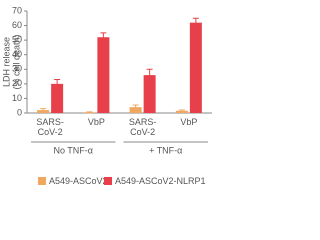 The image size is (320, 240). What do you see at coordinates (17, 40) in the screenshot?
I see `y-tick-label: 50` at bounding box center [17, 40].